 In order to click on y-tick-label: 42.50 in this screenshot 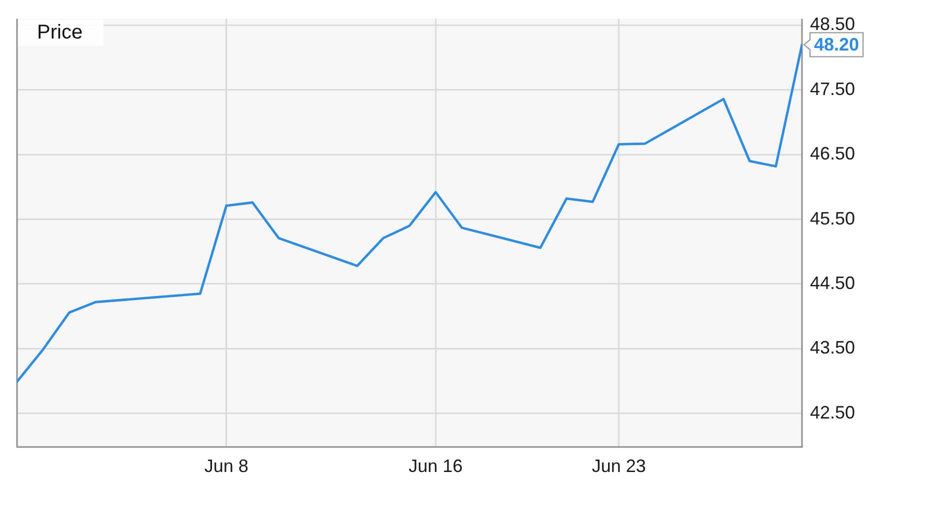, I will do `click(833, 412)`.